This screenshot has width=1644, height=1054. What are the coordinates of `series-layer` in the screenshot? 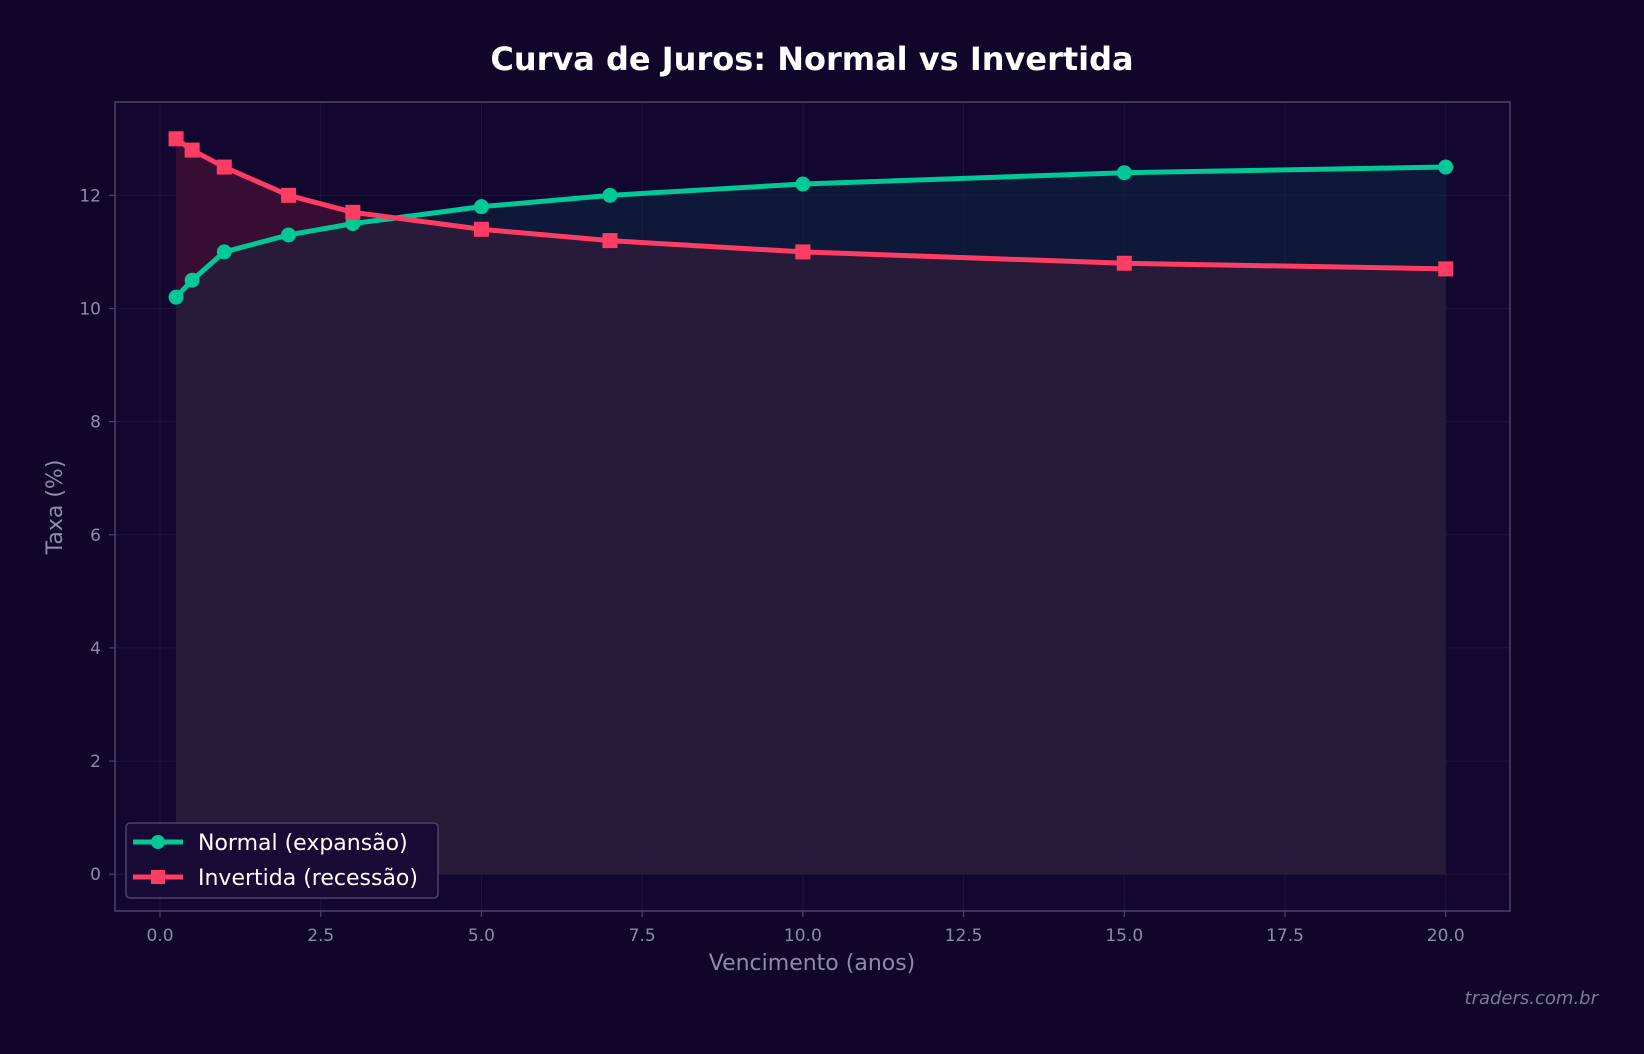 It's located at (811, 218).